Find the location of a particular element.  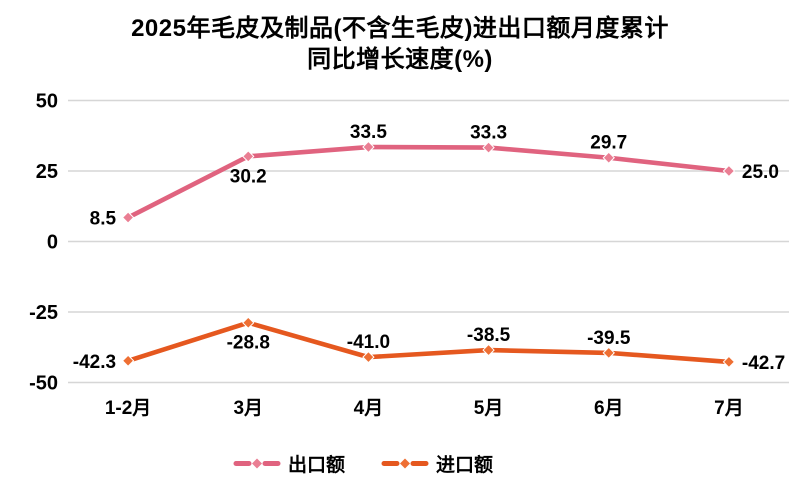

x-axis-label: 5月 is located at coordinates (489, 408).